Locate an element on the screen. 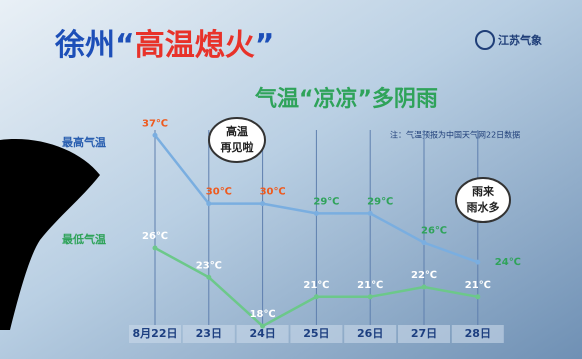 The width and height of the screenshot is (582, 359). x-tick-label: 23日 is located at coordinates (209, 333).